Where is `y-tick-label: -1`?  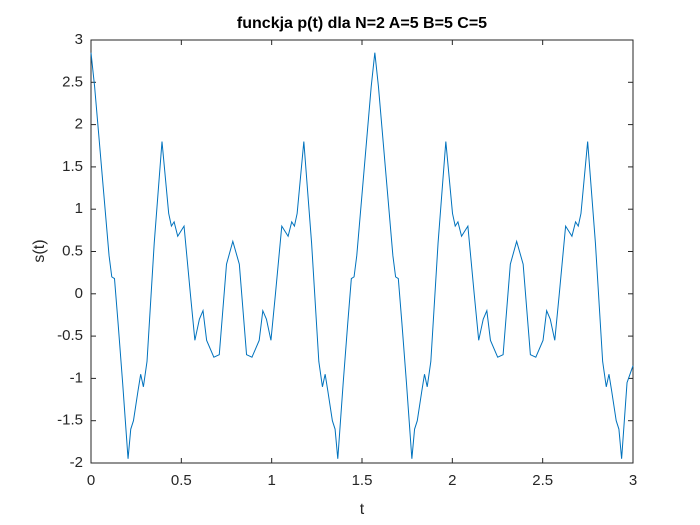
y-tick-label: -1 is located at coordinates (76, 377).